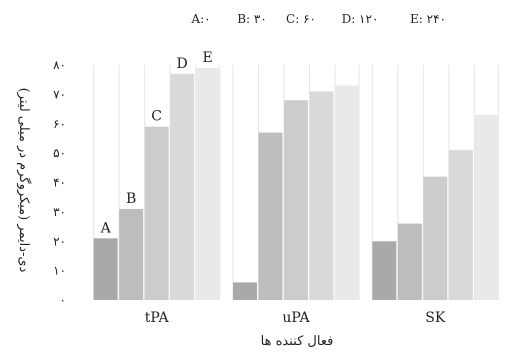 Image resolution: width=508 pixels, height=353 pixels. Describe the element at coordinates (486, 207) in the screenshot. I see `bar-SK-E` at that location.